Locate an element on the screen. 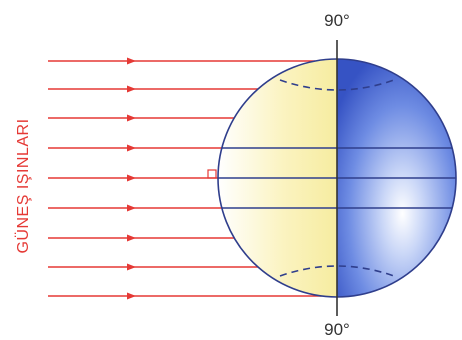 The height and width of the screenshot is (340, 462). south-pole-label: 90° is located at coordinates (337, 329).